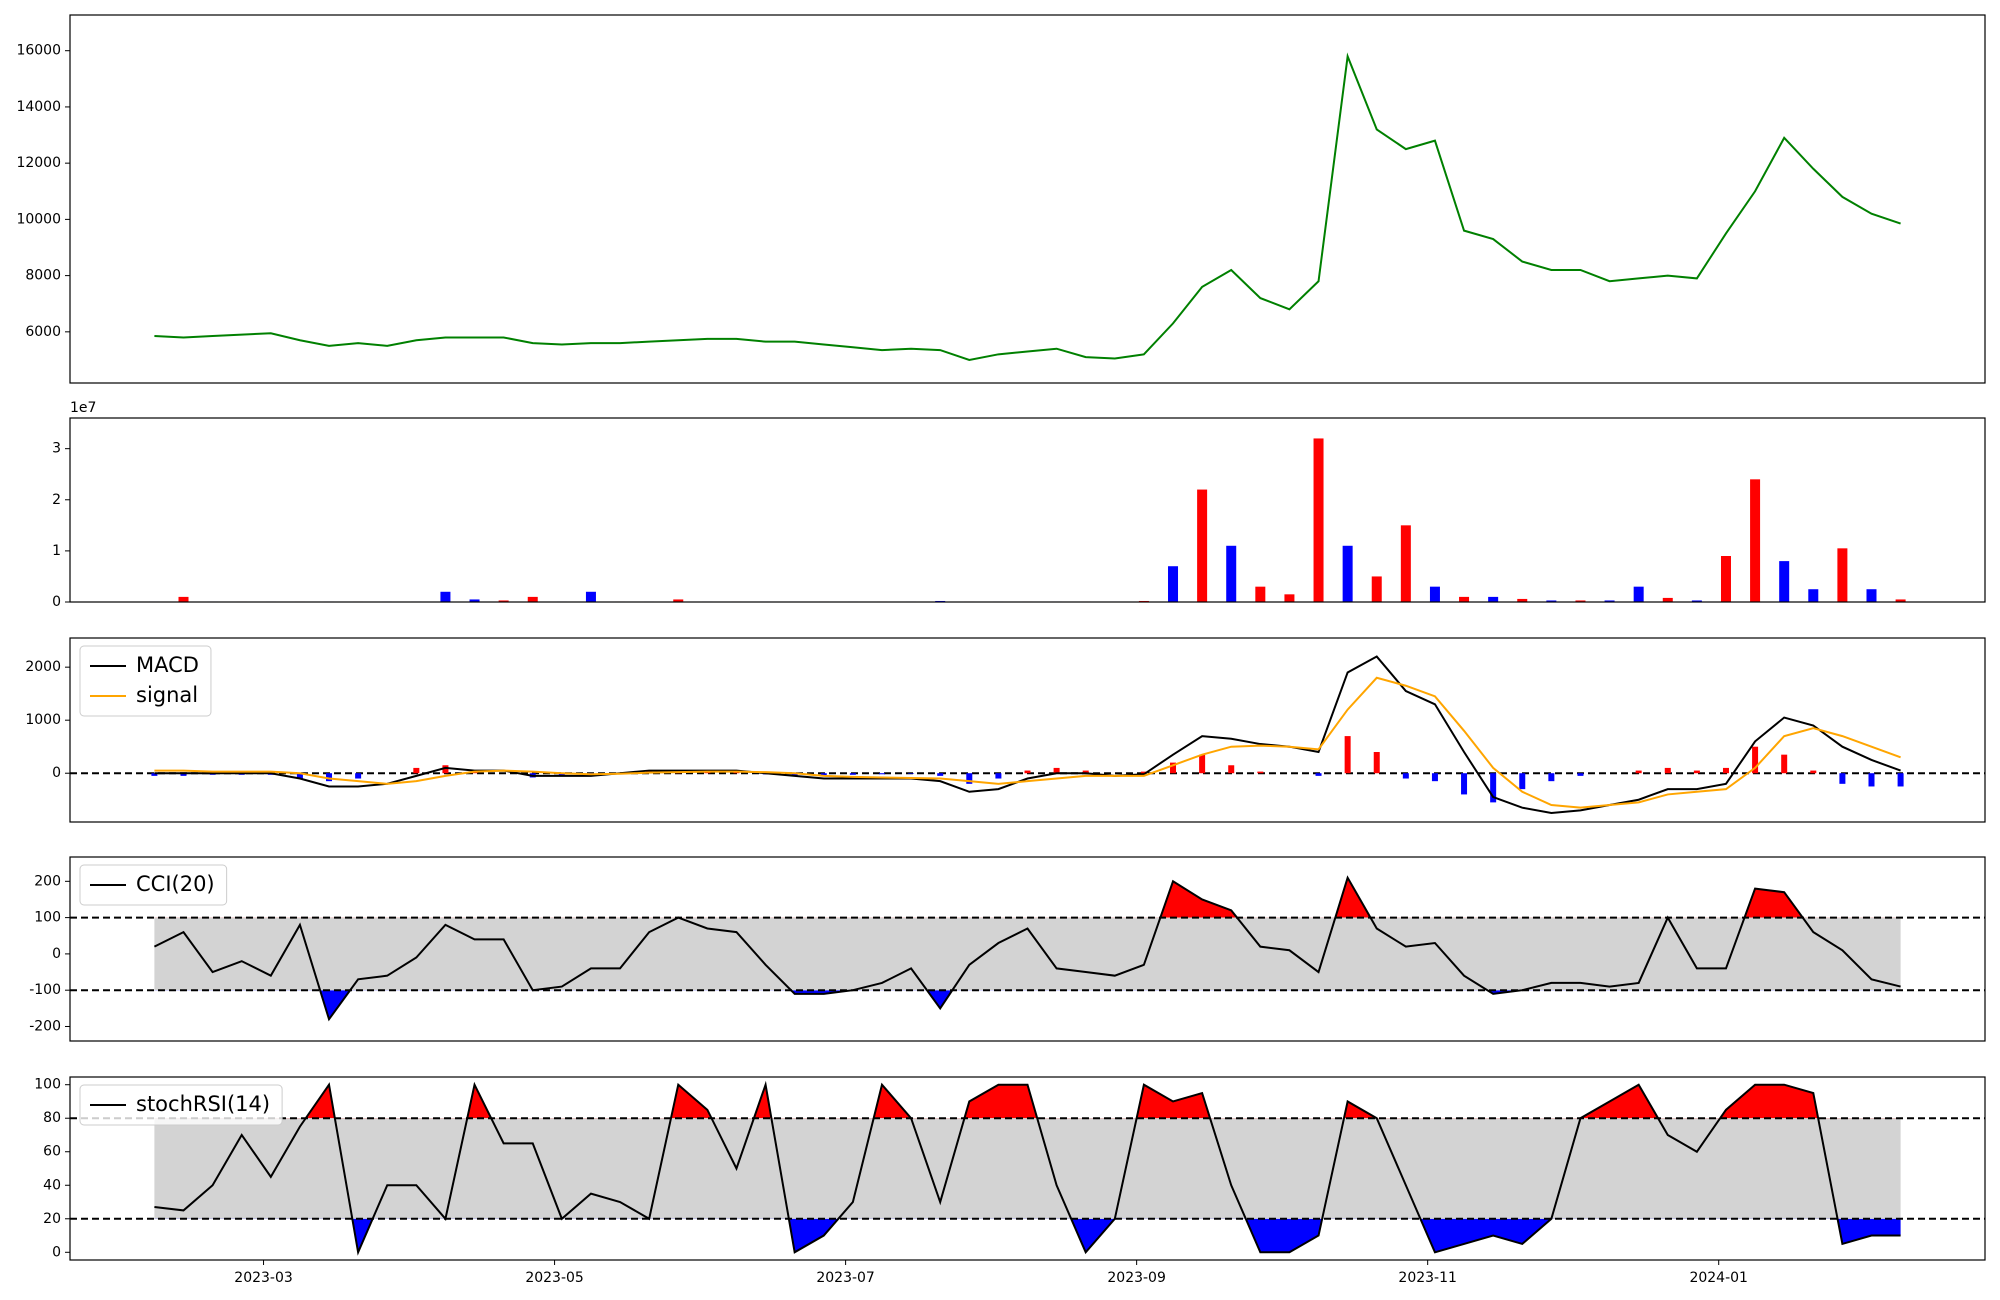  I want to click on y-tick-label: 12000, so click(38, 163).